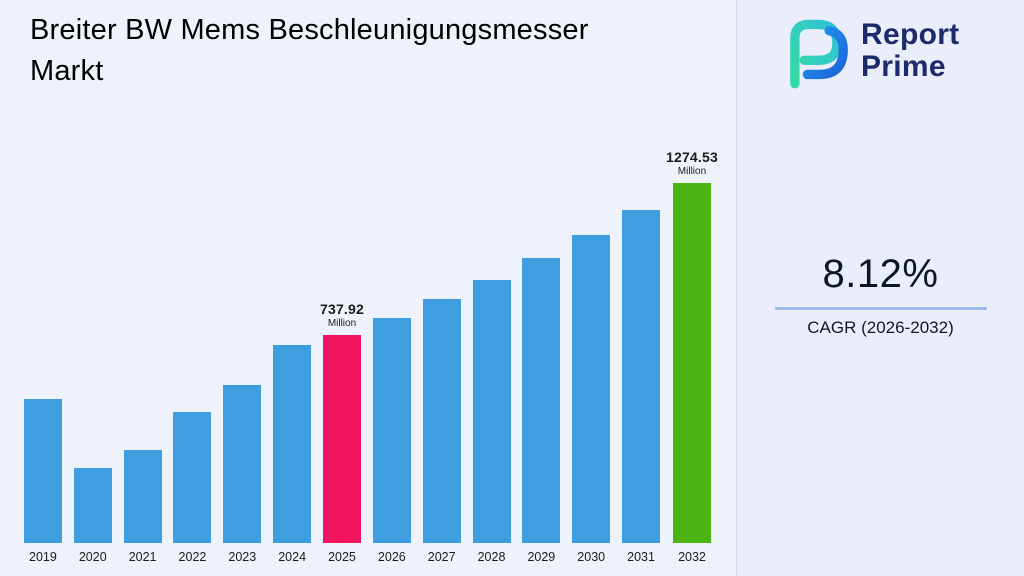 This screenshot has width=1024, height=576. Describe the element at coordinates (142, 557) in the screenshot. I see `x-axis-label-2021: 2021` at that location.